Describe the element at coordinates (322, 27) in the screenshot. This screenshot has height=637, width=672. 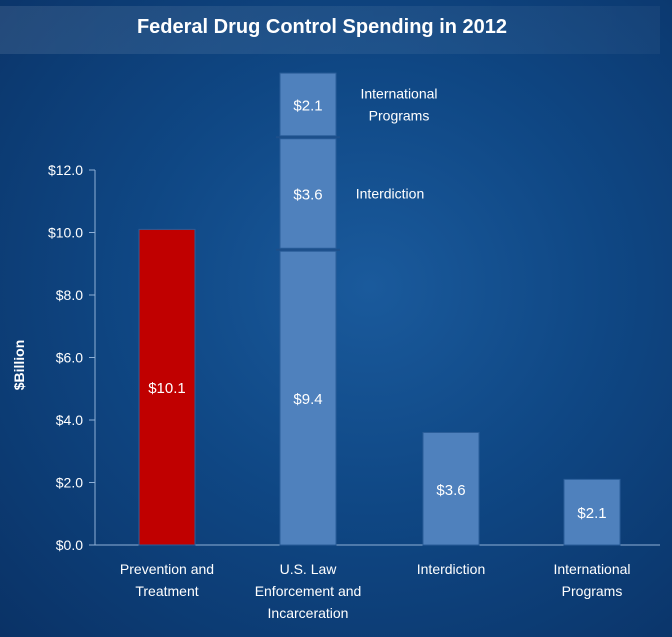
I see `chart-title: Federal Drug Control Spending in 2012` at that location.